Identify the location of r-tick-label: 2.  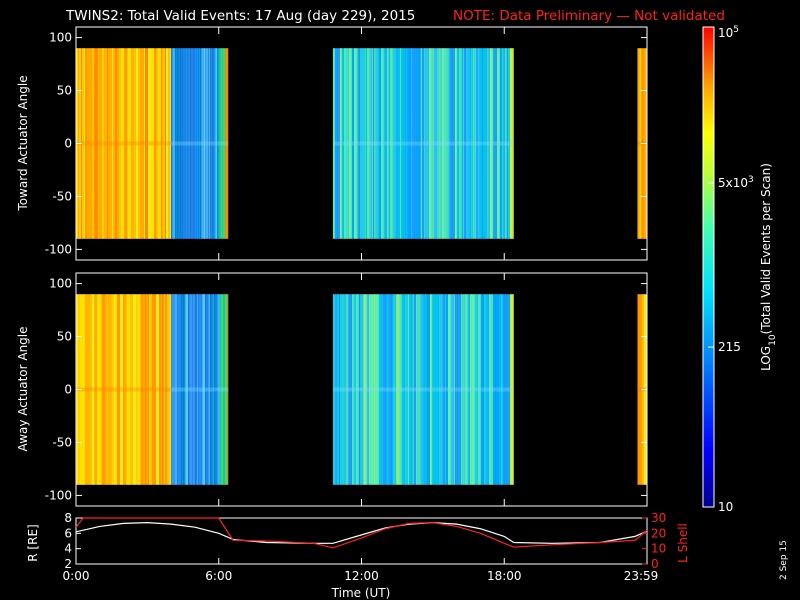
(68, 564).